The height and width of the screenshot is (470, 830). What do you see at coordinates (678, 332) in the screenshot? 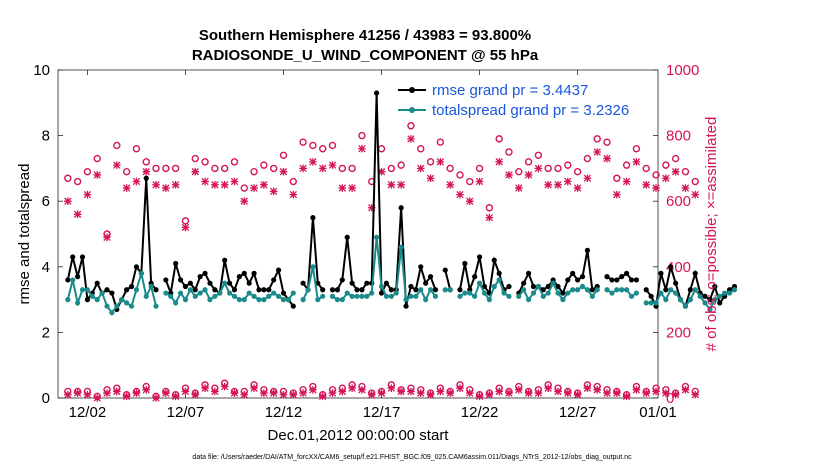
I see `y-tick-label-right: 200` at bounding box center [678, 332].